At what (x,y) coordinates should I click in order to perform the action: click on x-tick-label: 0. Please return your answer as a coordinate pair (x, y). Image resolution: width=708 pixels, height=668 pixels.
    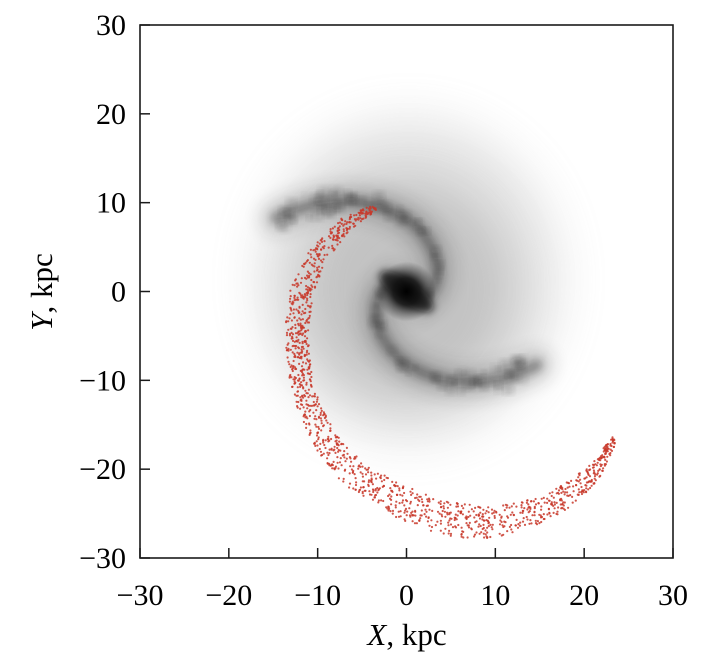
    Looking at the image, I should click on (406, 595).